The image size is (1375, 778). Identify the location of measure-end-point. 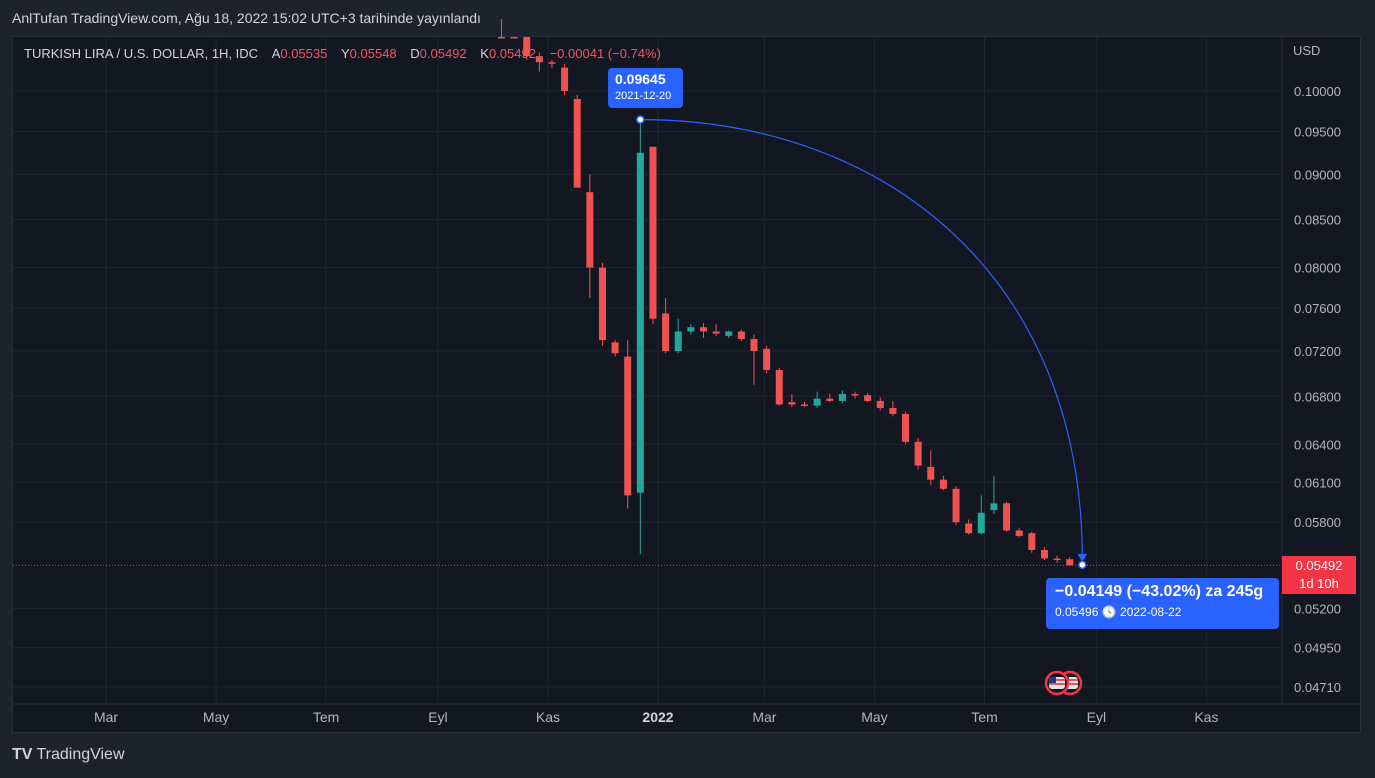
(1082, 565).